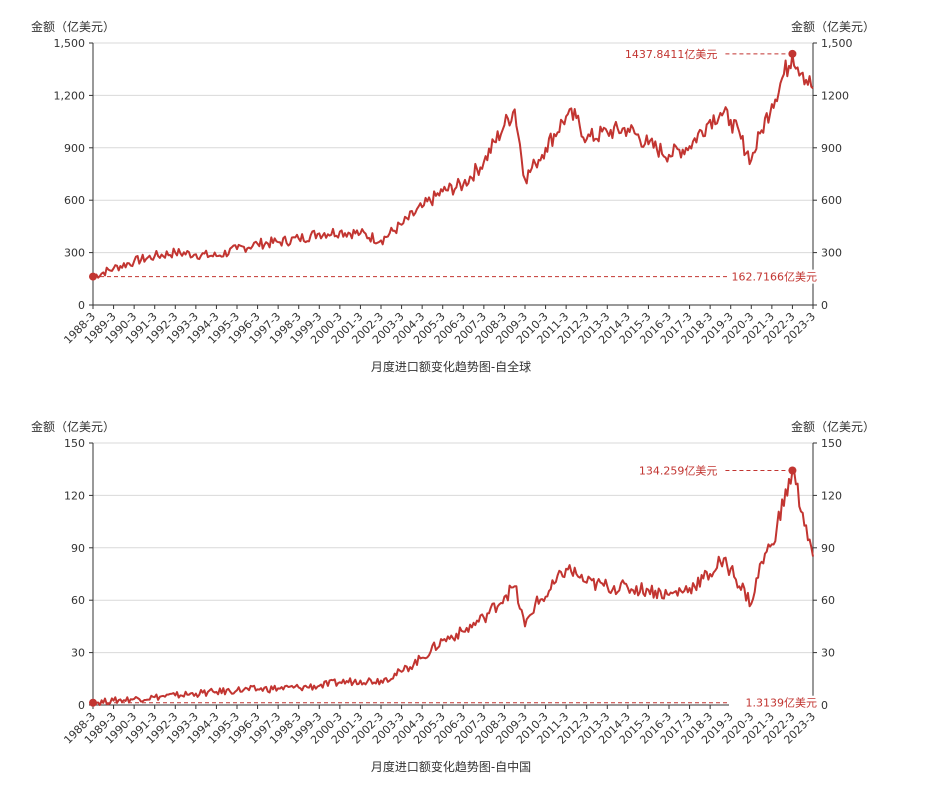 Image resolution: width=927 pixels, height=795 pixels. Describe the element at coordinates (70, 43) in the screenshot. I see `y-tick-label-left: 1,500` at that location.